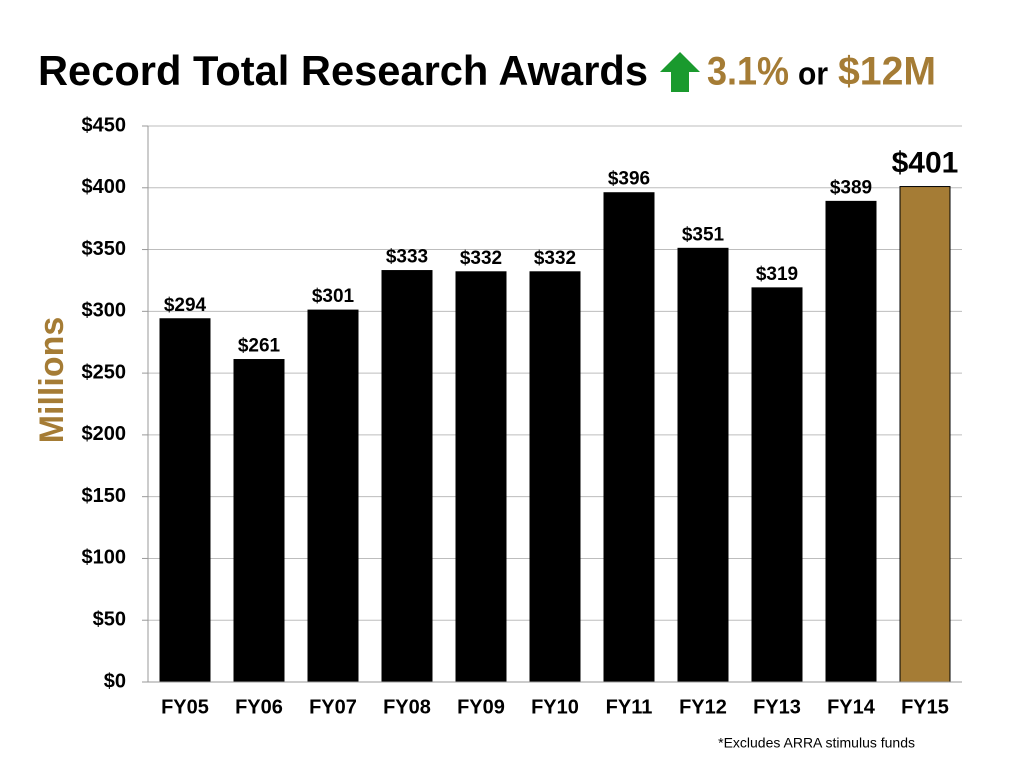 Image resolution: width=1024 pixels, height=773 pixels. I want to click on y-tick-label: $300, so click(104, 311).